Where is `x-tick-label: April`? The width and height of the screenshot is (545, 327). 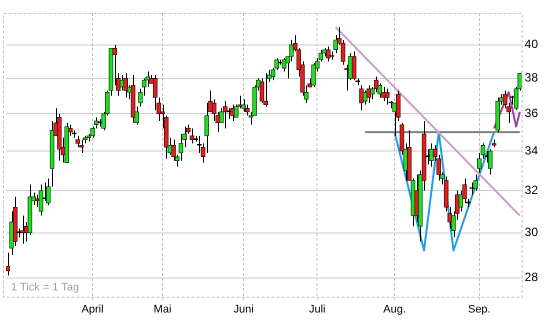
x-tick-label: April is located at coordinates (93, 309).